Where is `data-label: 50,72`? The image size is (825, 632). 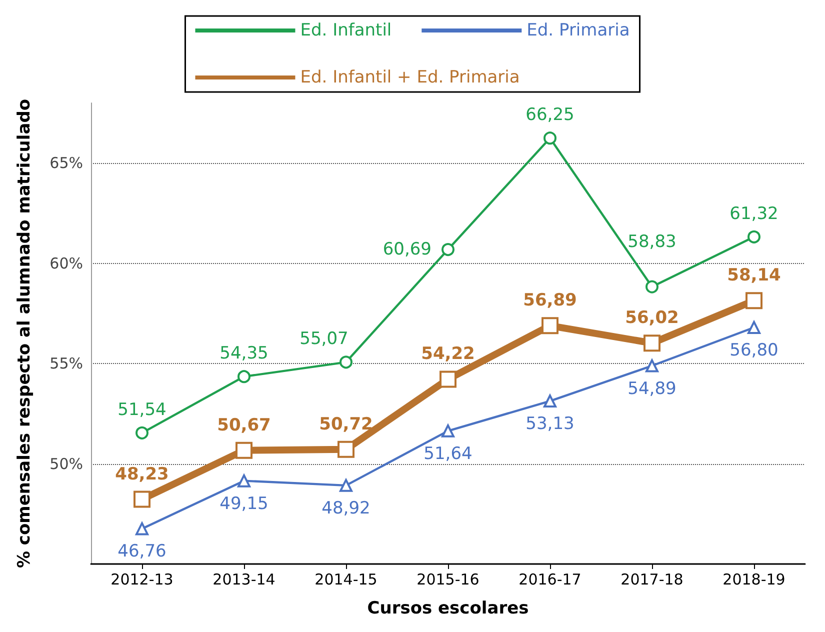 data-label: 50,72 is located at coordinates (346, 424).